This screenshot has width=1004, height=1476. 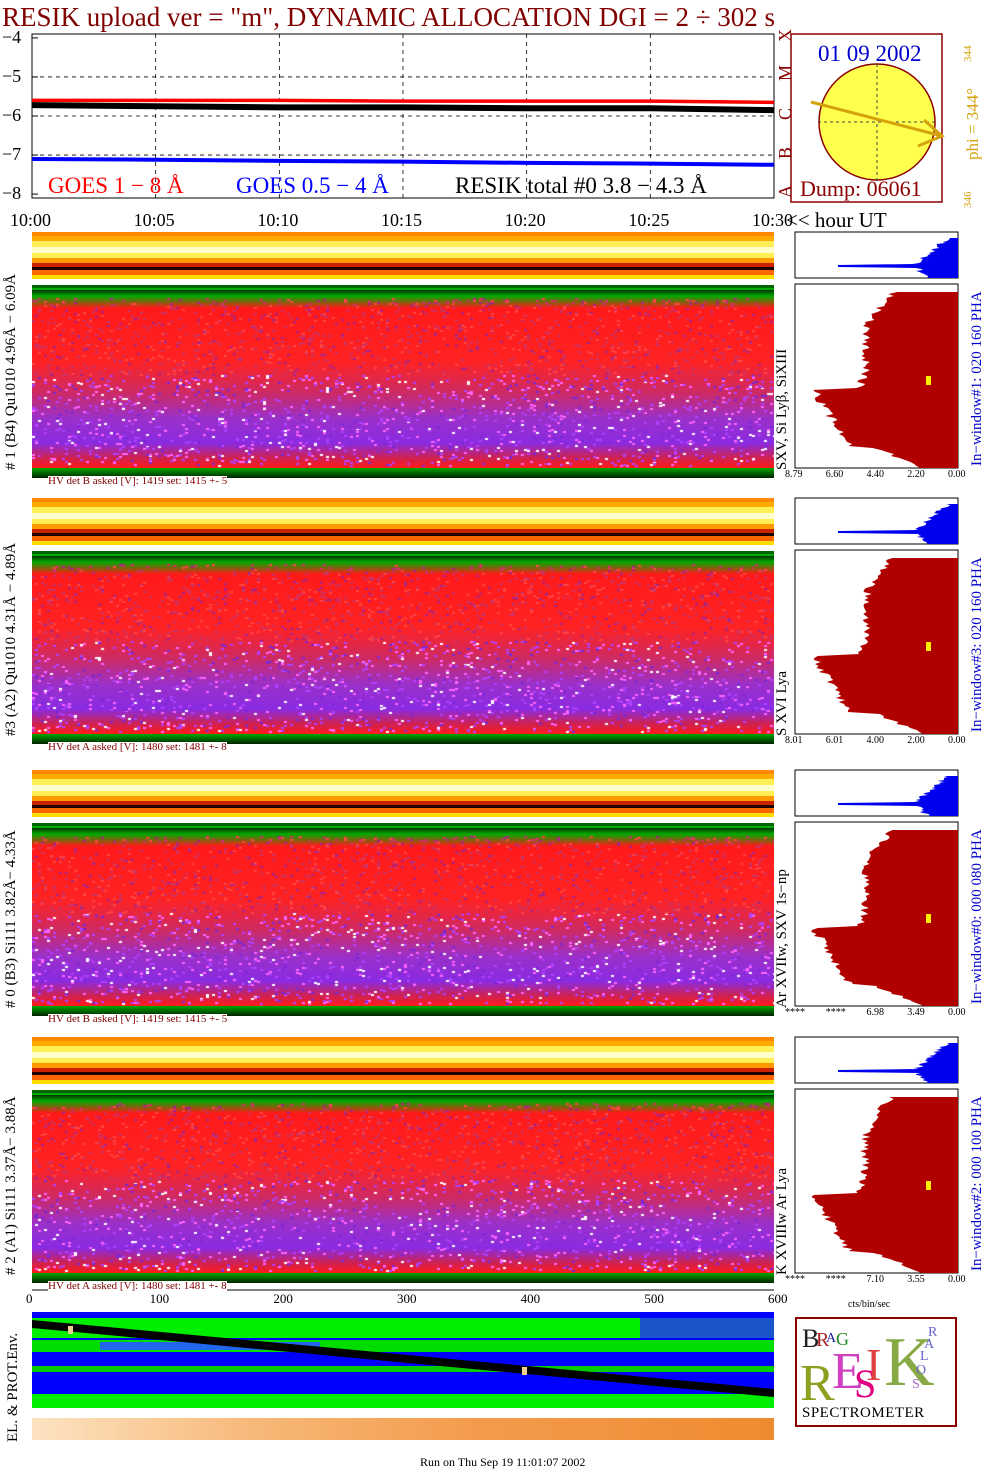 What do you see at coordinates (530, 1298) in the screenshot?
I see `bin-tick-label: 400` at bounding box center [530, 1298].